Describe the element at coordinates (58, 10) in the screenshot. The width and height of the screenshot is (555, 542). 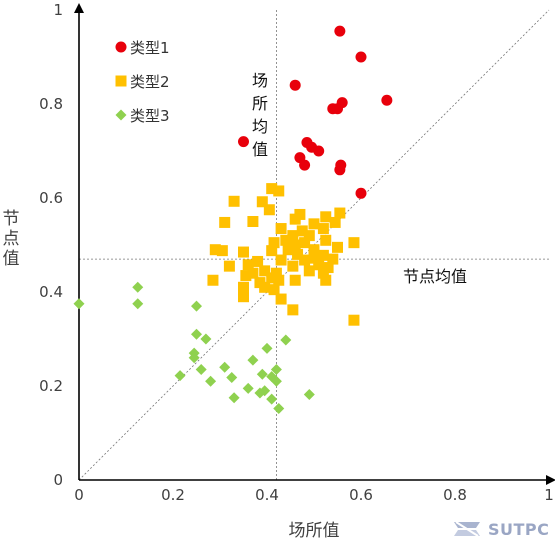
I see `y-tick-label: 1` at that location.